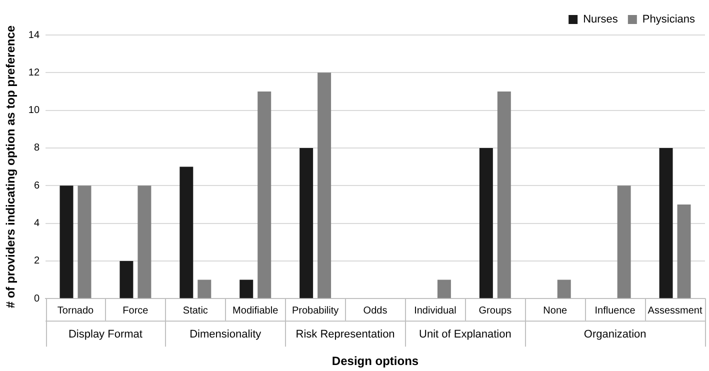 This screenshot has width=709, height=371. What do you see at coordinates (615, 334) in the screenshot?
I see `text: Organization` at bounding box center [615, 334].